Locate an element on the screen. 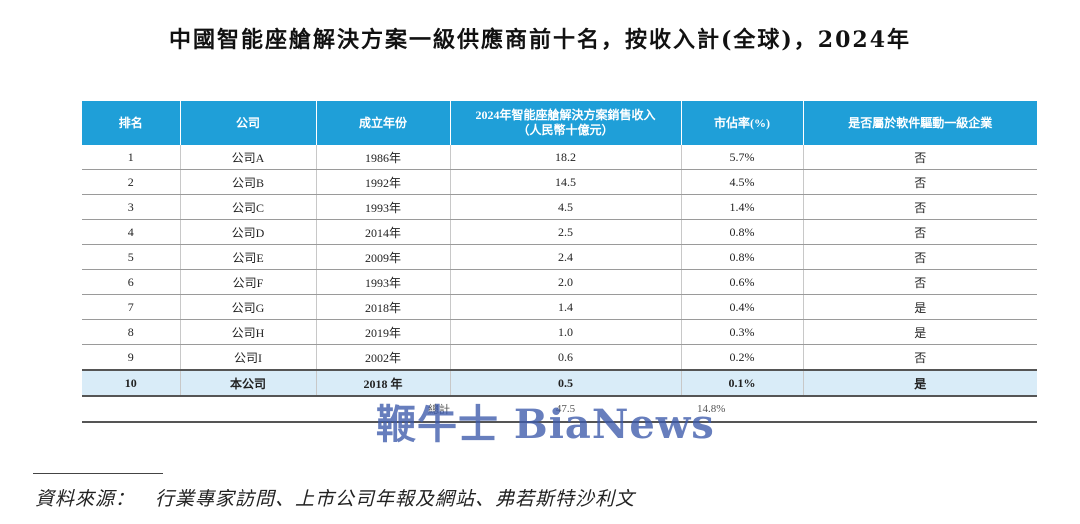 Image resolution: width=1080 pixels, height=524 pixels. cell-company: 本公司 is located at coordinates (247, 383).